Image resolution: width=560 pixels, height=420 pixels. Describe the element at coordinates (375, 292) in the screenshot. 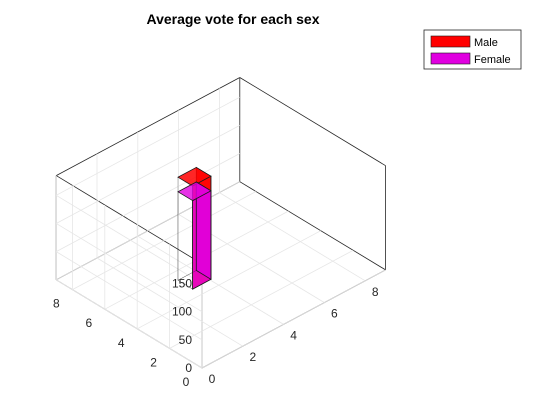

I see `x-tick-label: 8` at that location.